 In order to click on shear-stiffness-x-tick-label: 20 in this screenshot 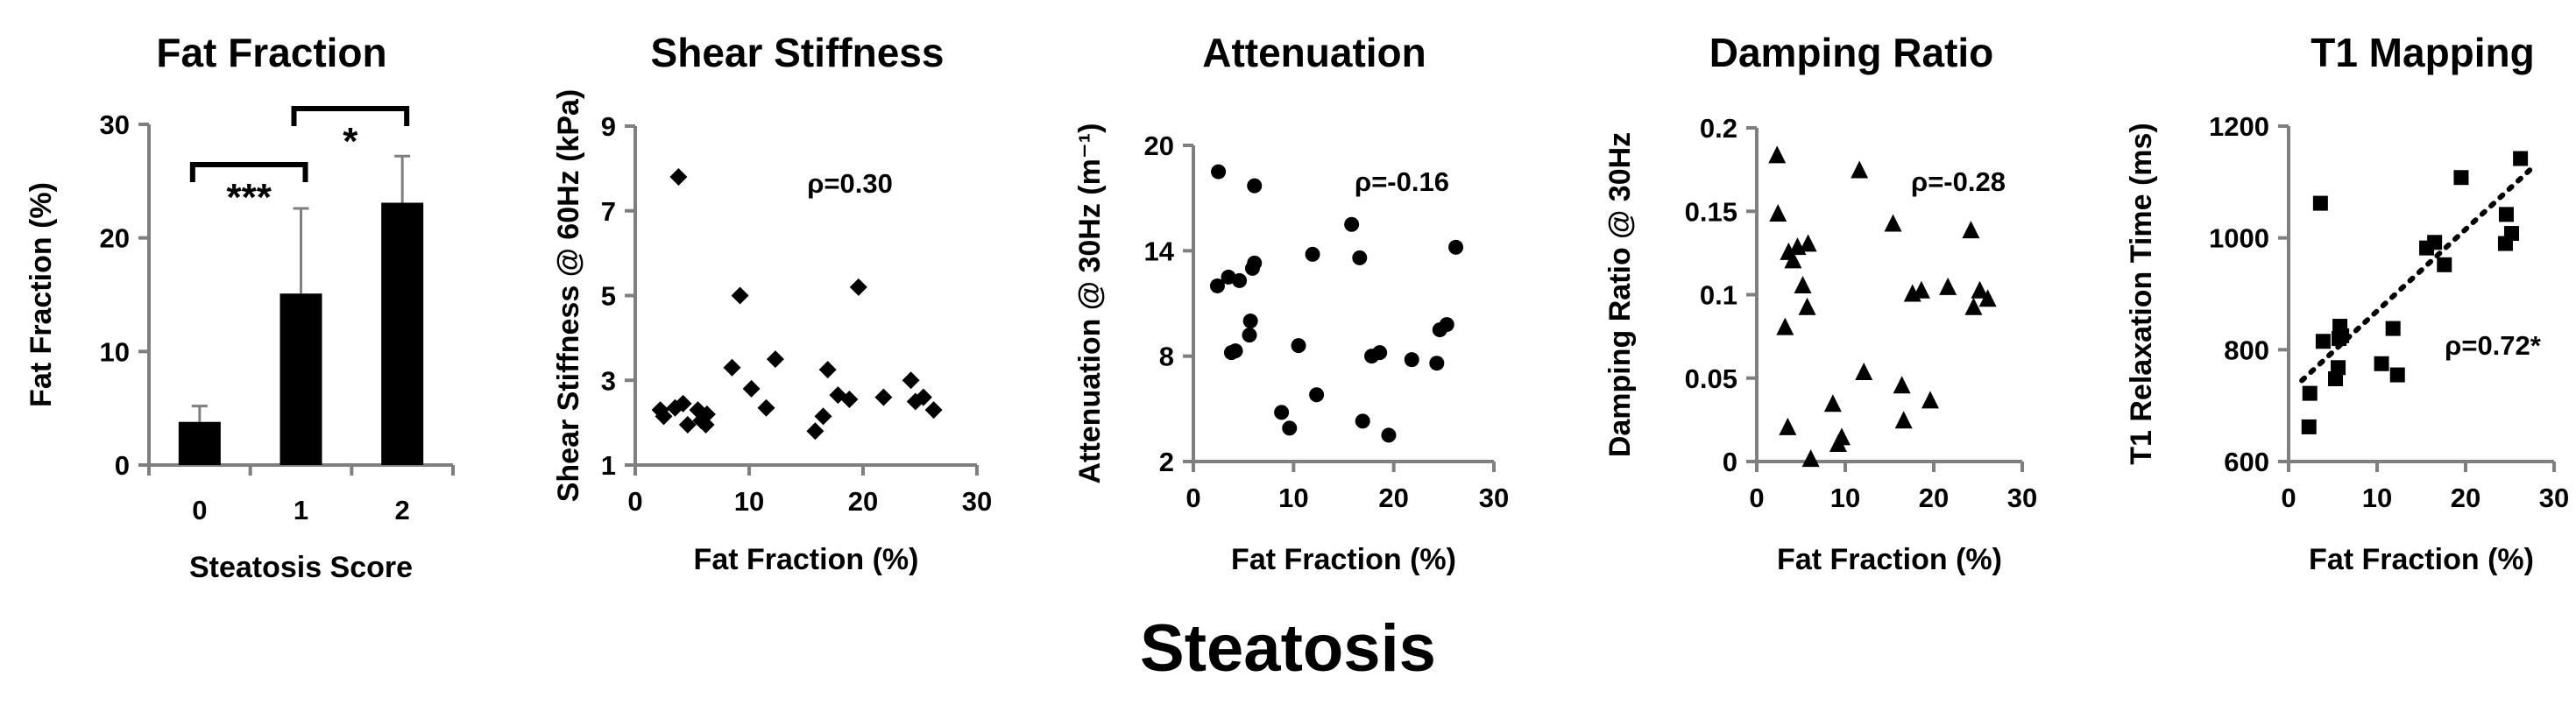, I will do `click(863, 501)`.